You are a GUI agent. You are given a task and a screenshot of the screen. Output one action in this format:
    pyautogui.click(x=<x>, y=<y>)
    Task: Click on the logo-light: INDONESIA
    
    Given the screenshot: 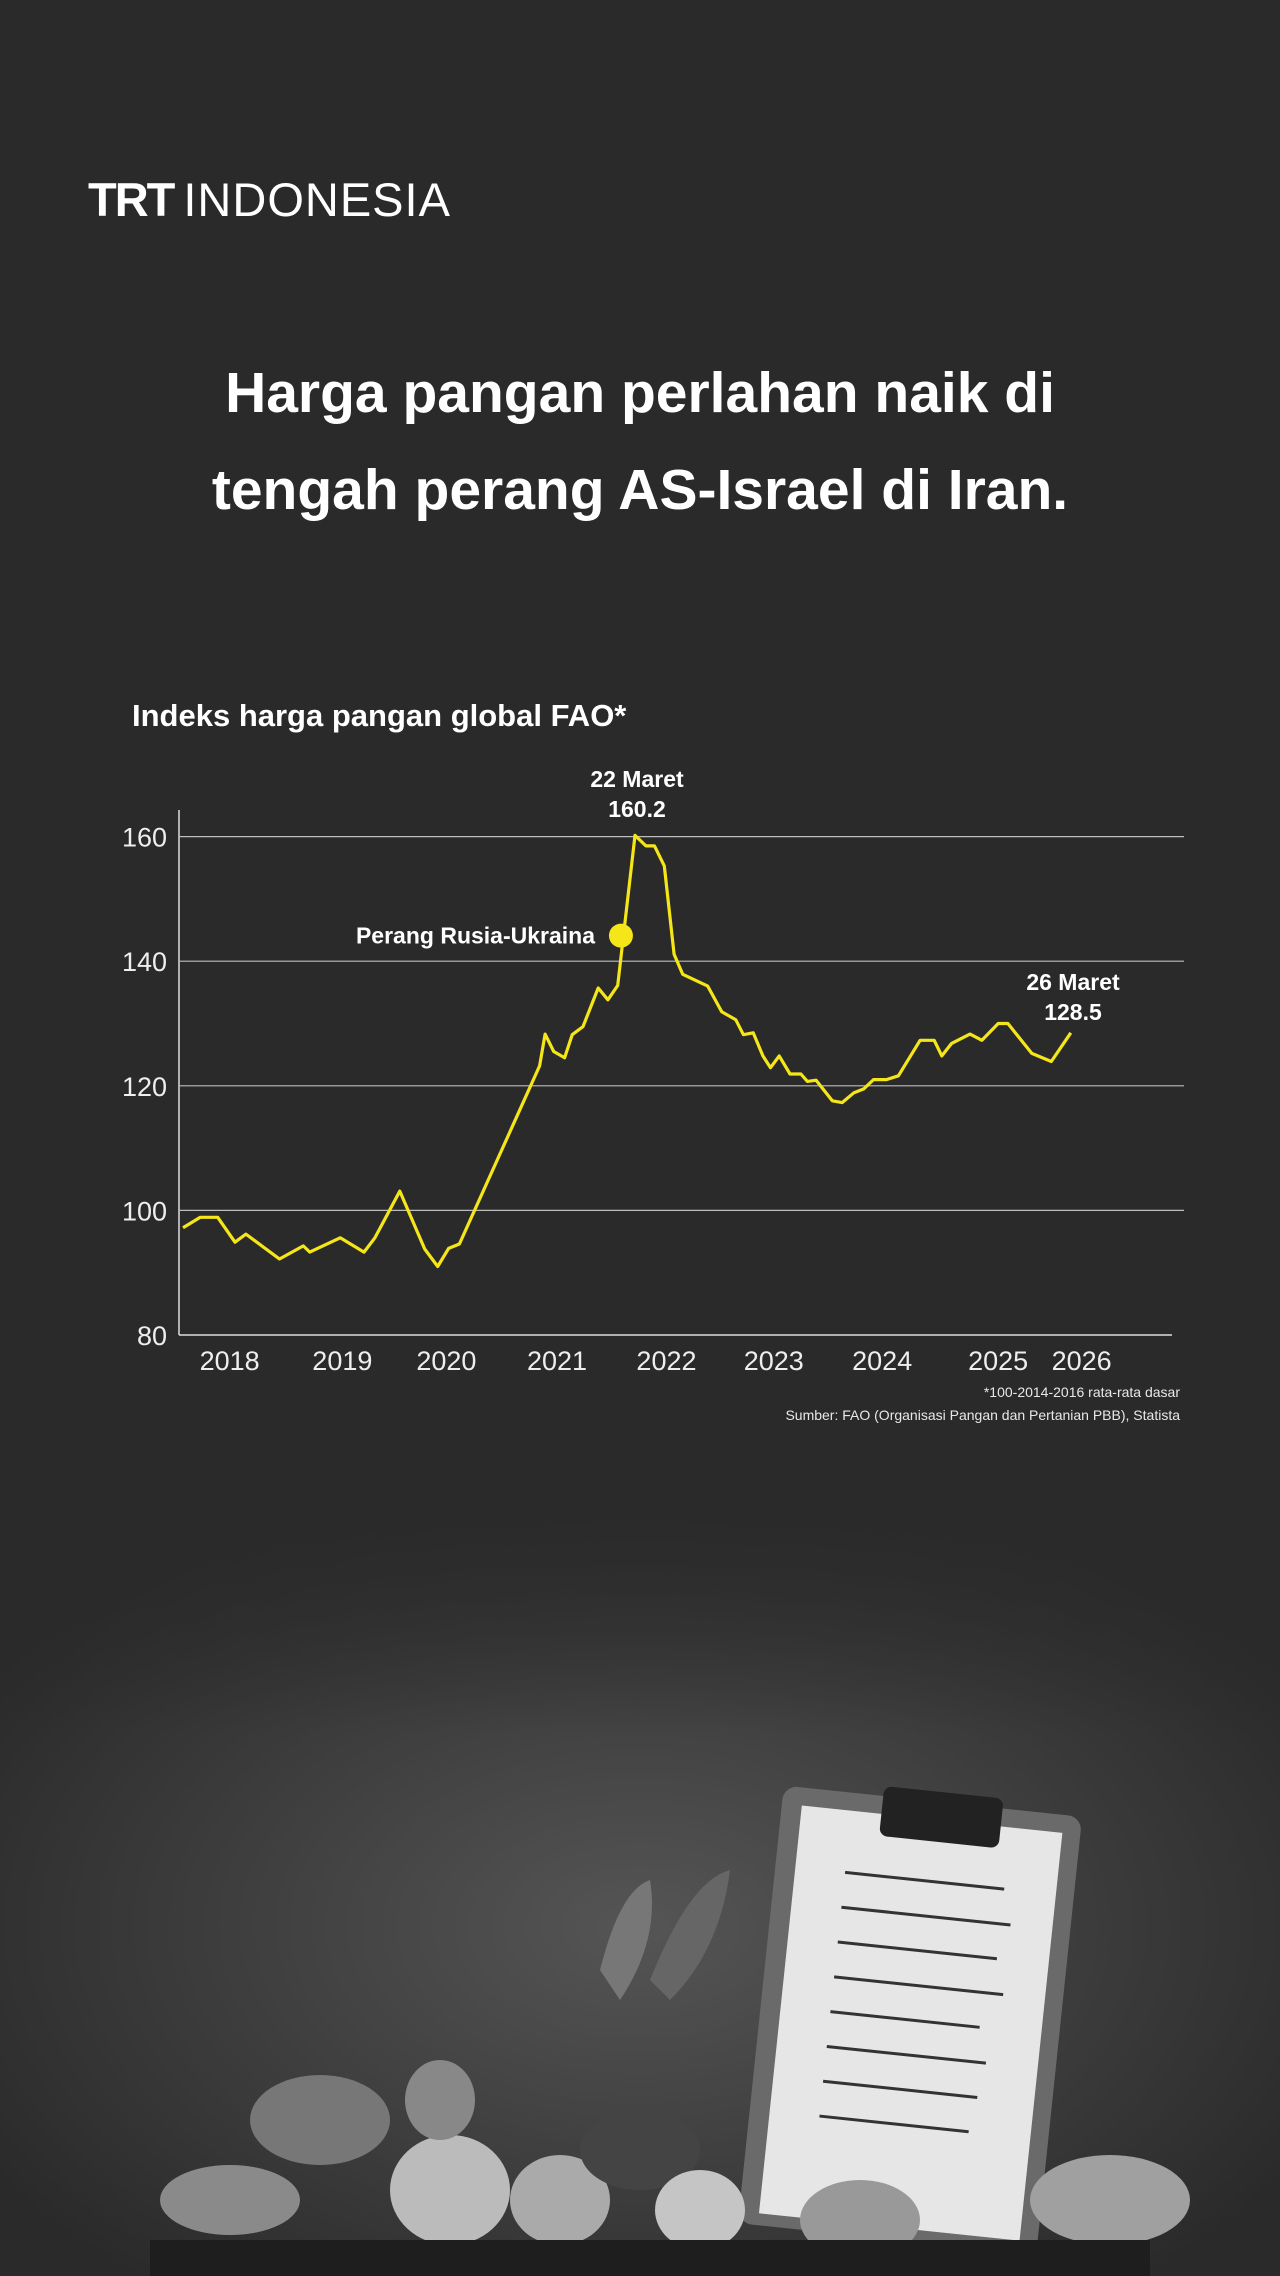 What is the action you would take?
    pyautogui.click(x=317, y=199)
    